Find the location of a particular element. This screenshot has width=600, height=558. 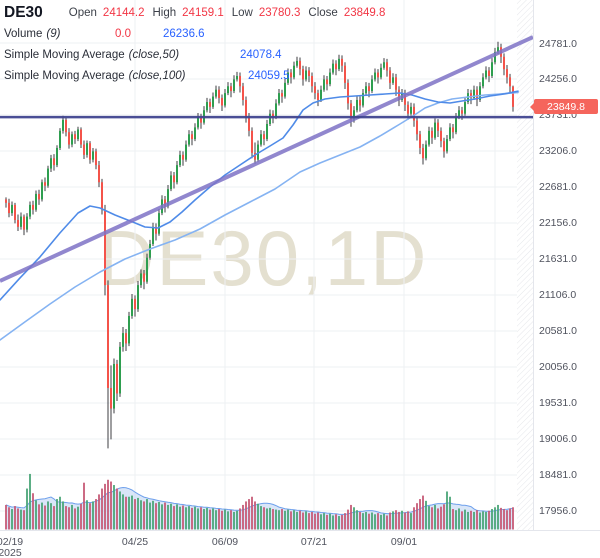

symbol-title: DE30 is located at coordinates (23, 12).